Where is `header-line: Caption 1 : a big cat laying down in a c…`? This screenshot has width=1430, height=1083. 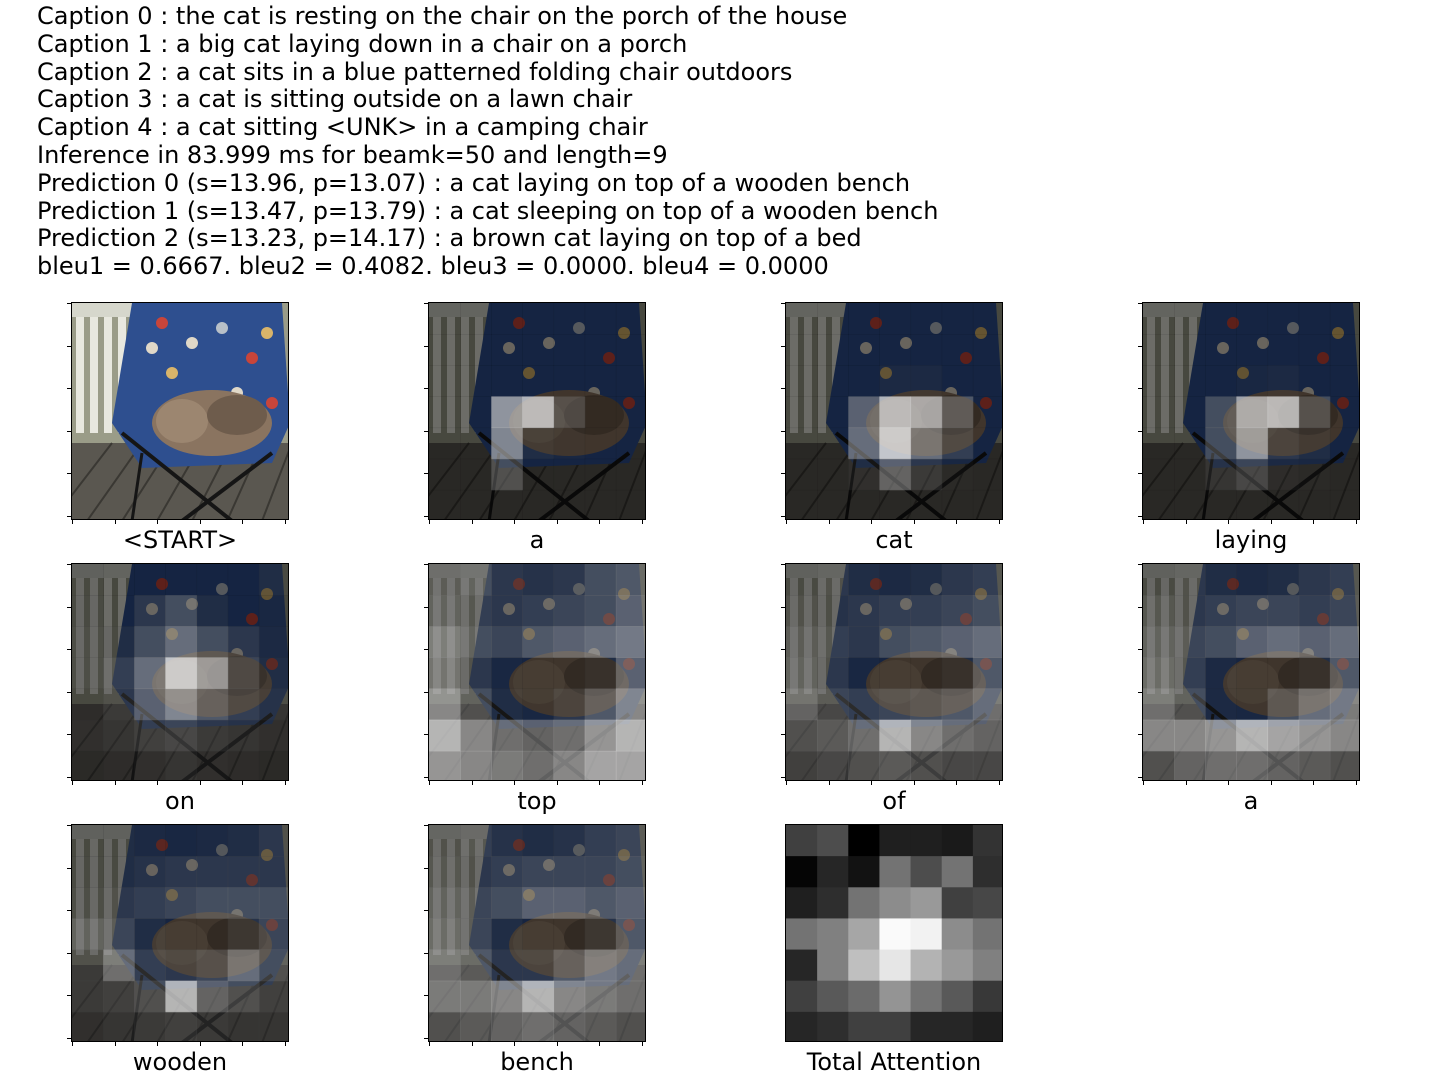 header-line: Caption 1 : a big cat laying down in a c… is located at coordinates (362, 43).